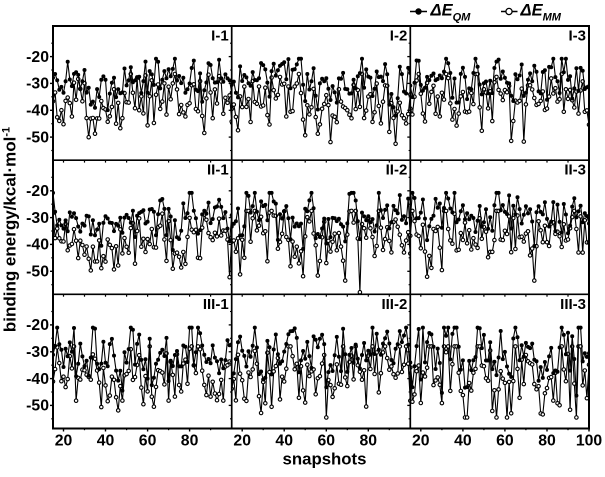 The image size is (605, 477). What do you see at coordinates (397, 170) in the screenshot?
I see `svg-text: II-2` at bounding box center [397, 170].